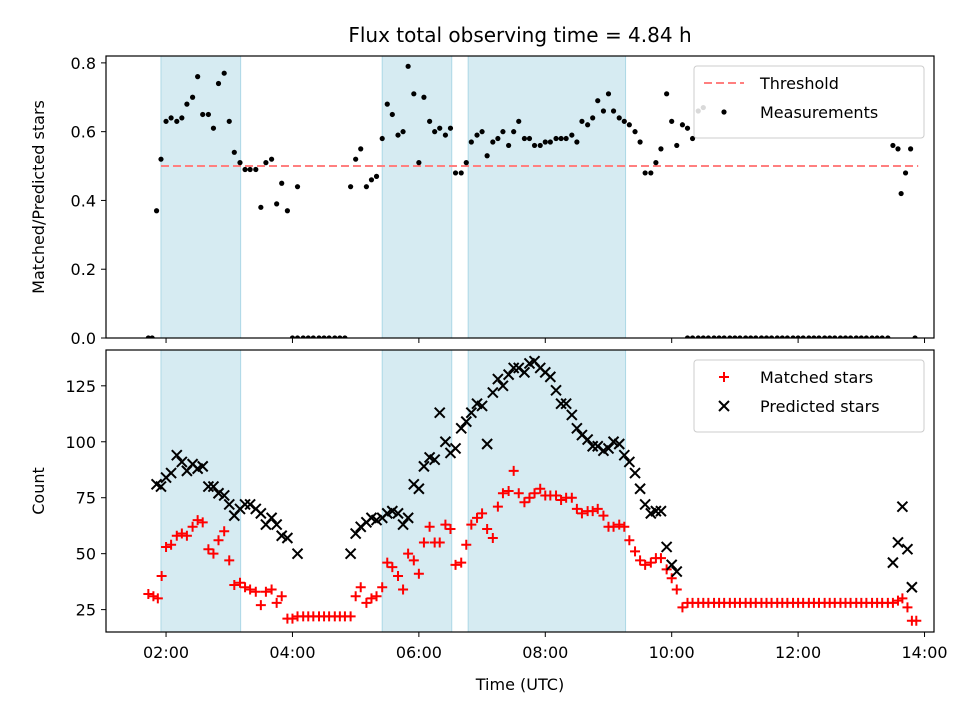 The width and height of the screenshot is (960, 720). What do you see at coordinates (816, 377) in the screenshot?
I see `legend-label: Matched stars` at bounding box center [816, 377].